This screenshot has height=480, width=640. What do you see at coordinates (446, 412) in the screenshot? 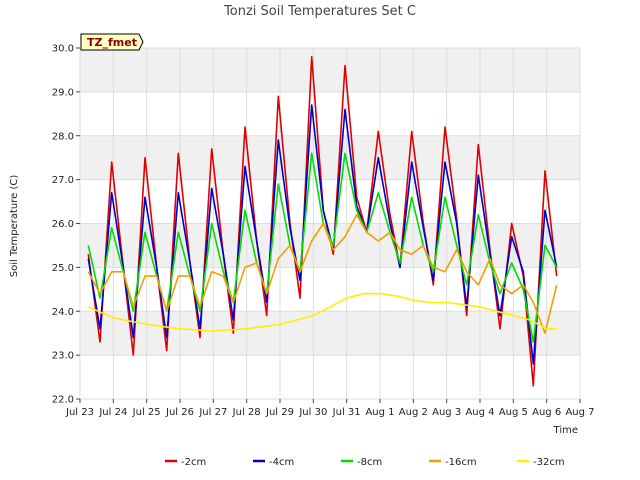
I see `x-tick-label: Aug 3` at bounding box center [446, 412].